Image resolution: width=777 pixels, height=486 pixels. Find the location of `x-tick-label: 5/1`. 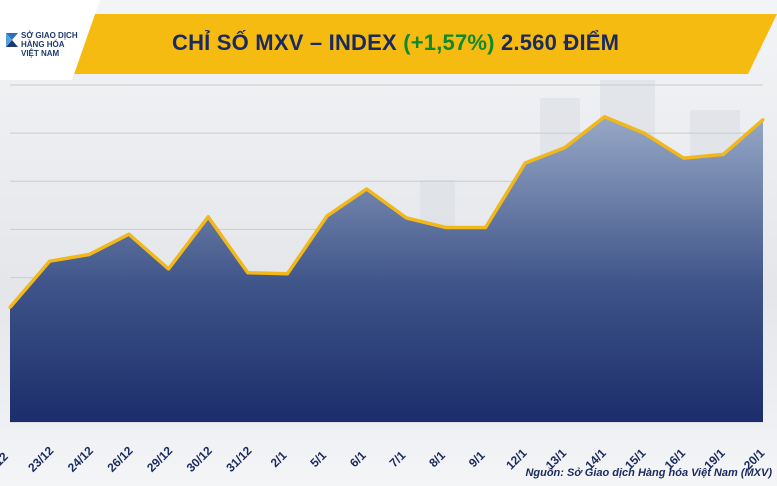

x-tick-label: 5/1 is located at coordinates (318, 459).